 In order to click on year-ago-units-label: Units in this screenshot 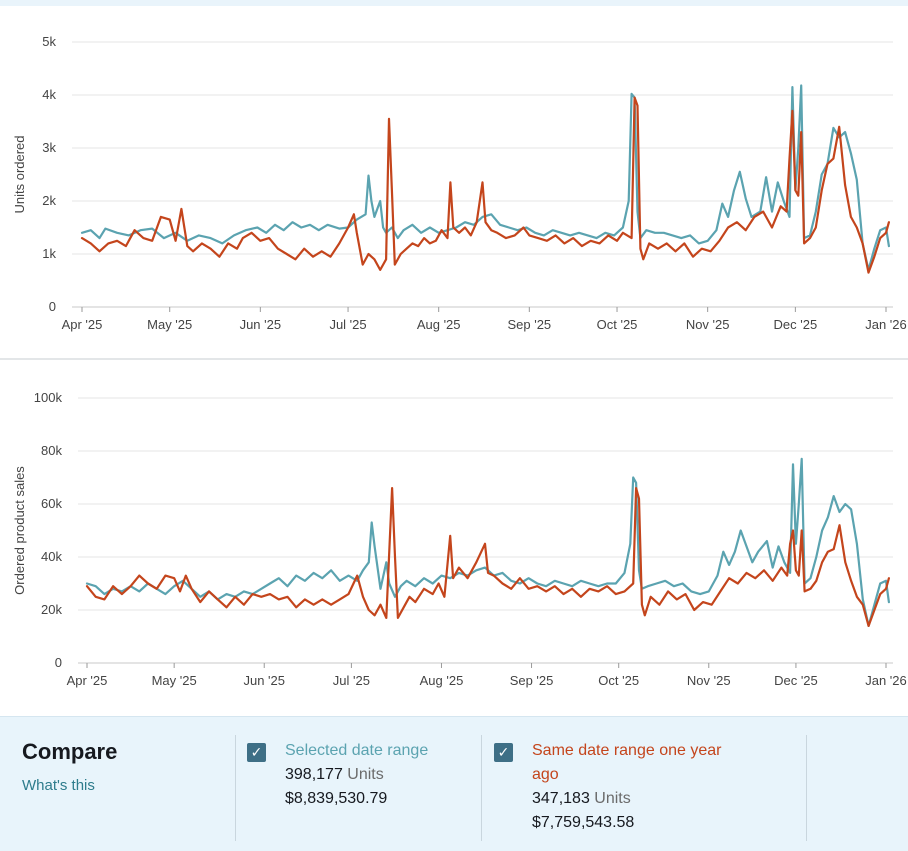, I will do `click(612, 798)`.